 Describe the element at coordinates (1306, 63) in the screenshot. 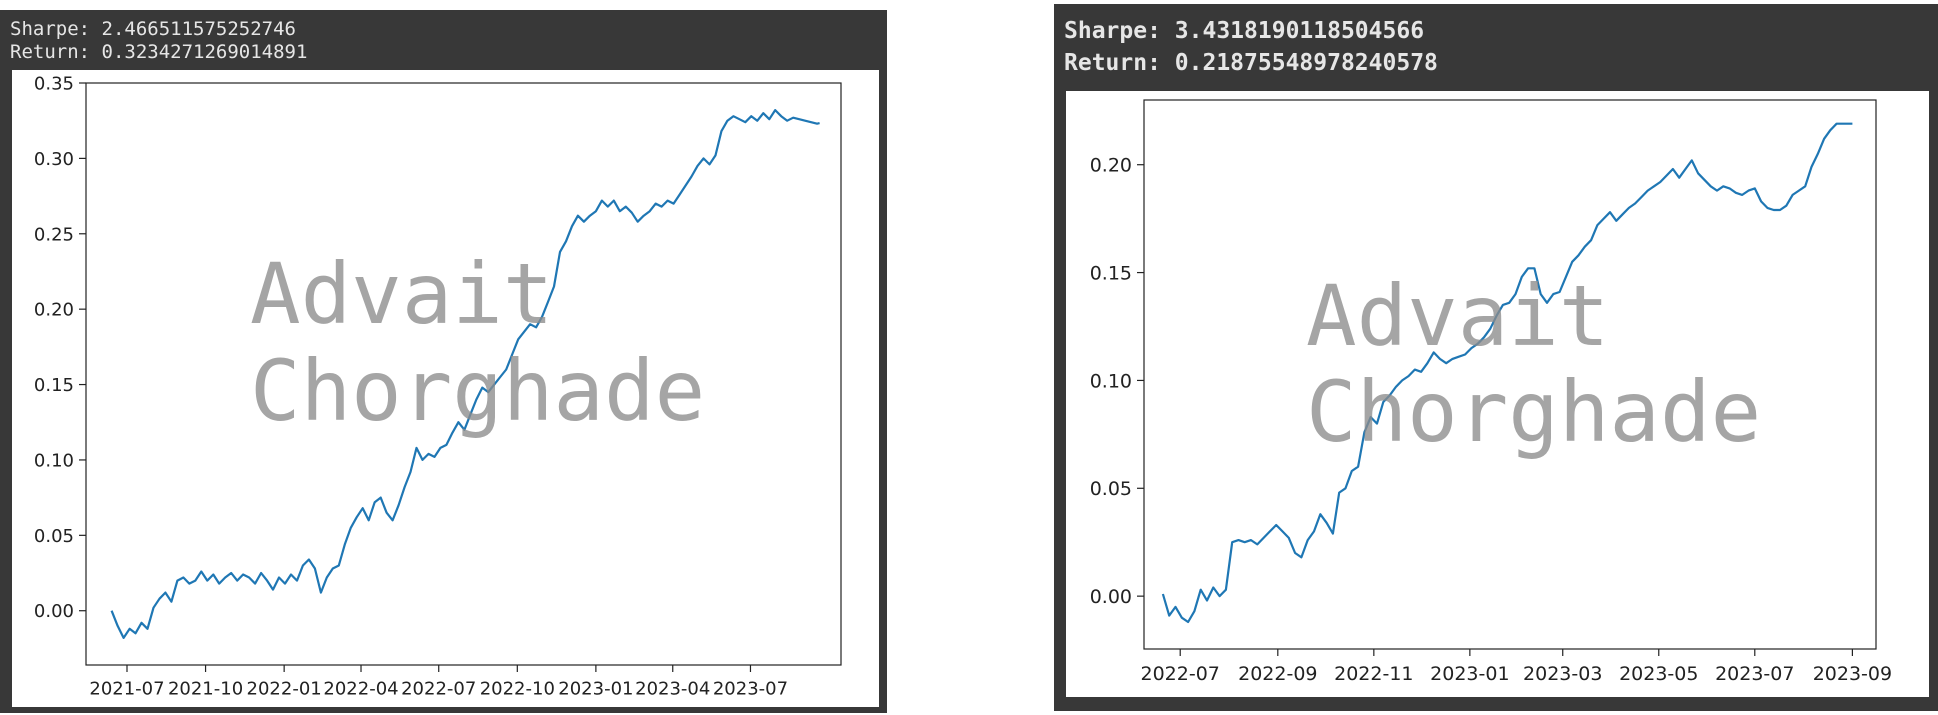

I see `return-value: 0.21875548978240578` at that location.